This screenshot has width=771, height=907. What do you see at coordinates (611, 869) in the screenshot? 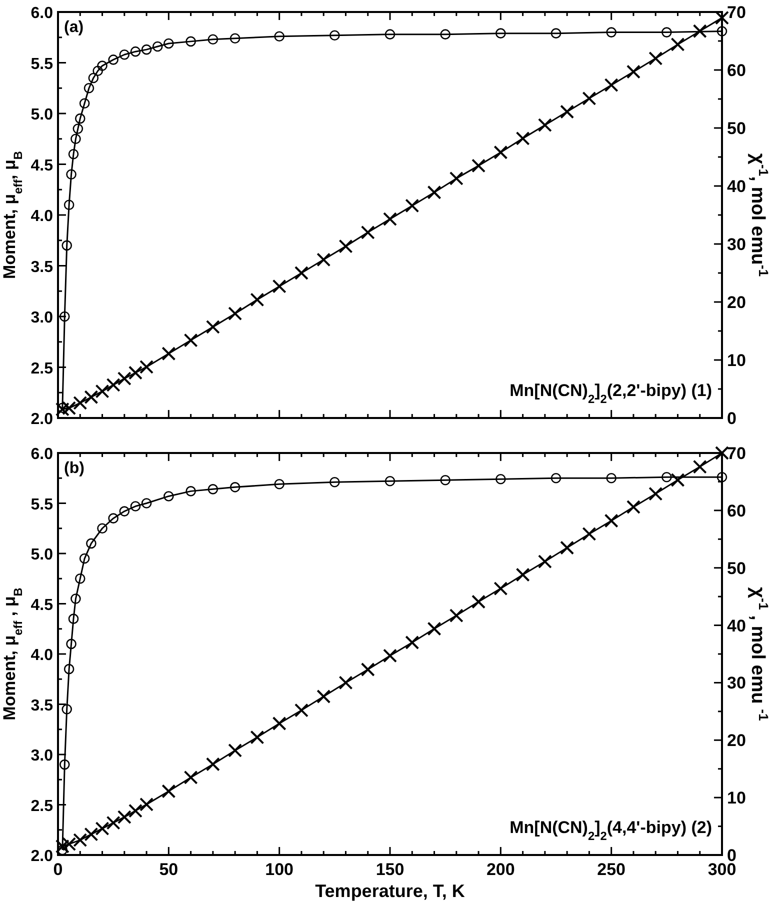
I see `x-tick-label: 250` at bounding box center [611, 869].